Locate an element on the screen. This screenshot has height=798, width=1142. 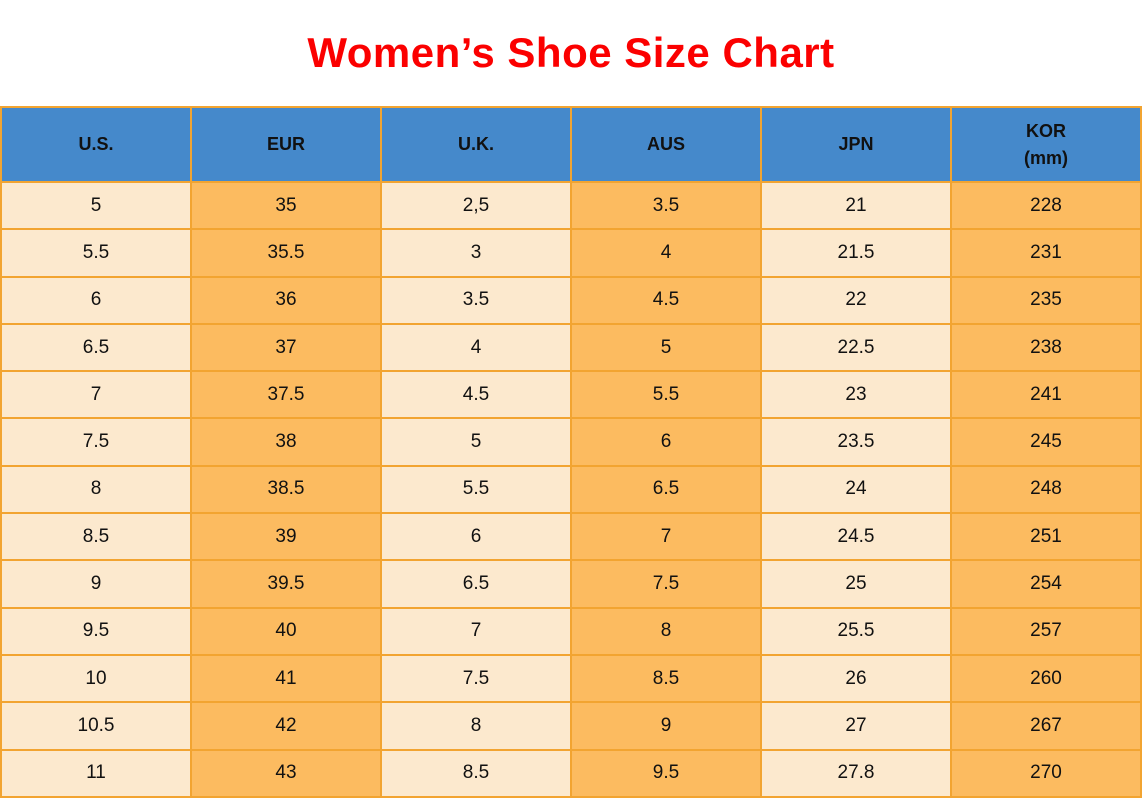
table-cell: 235 is located at coordinates (1046, 300).